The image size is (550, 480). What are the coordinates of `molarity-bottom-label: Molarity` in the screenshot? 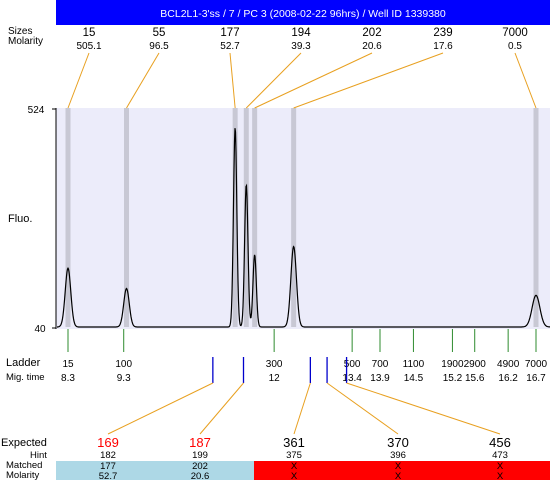 It's located at (23, 475).